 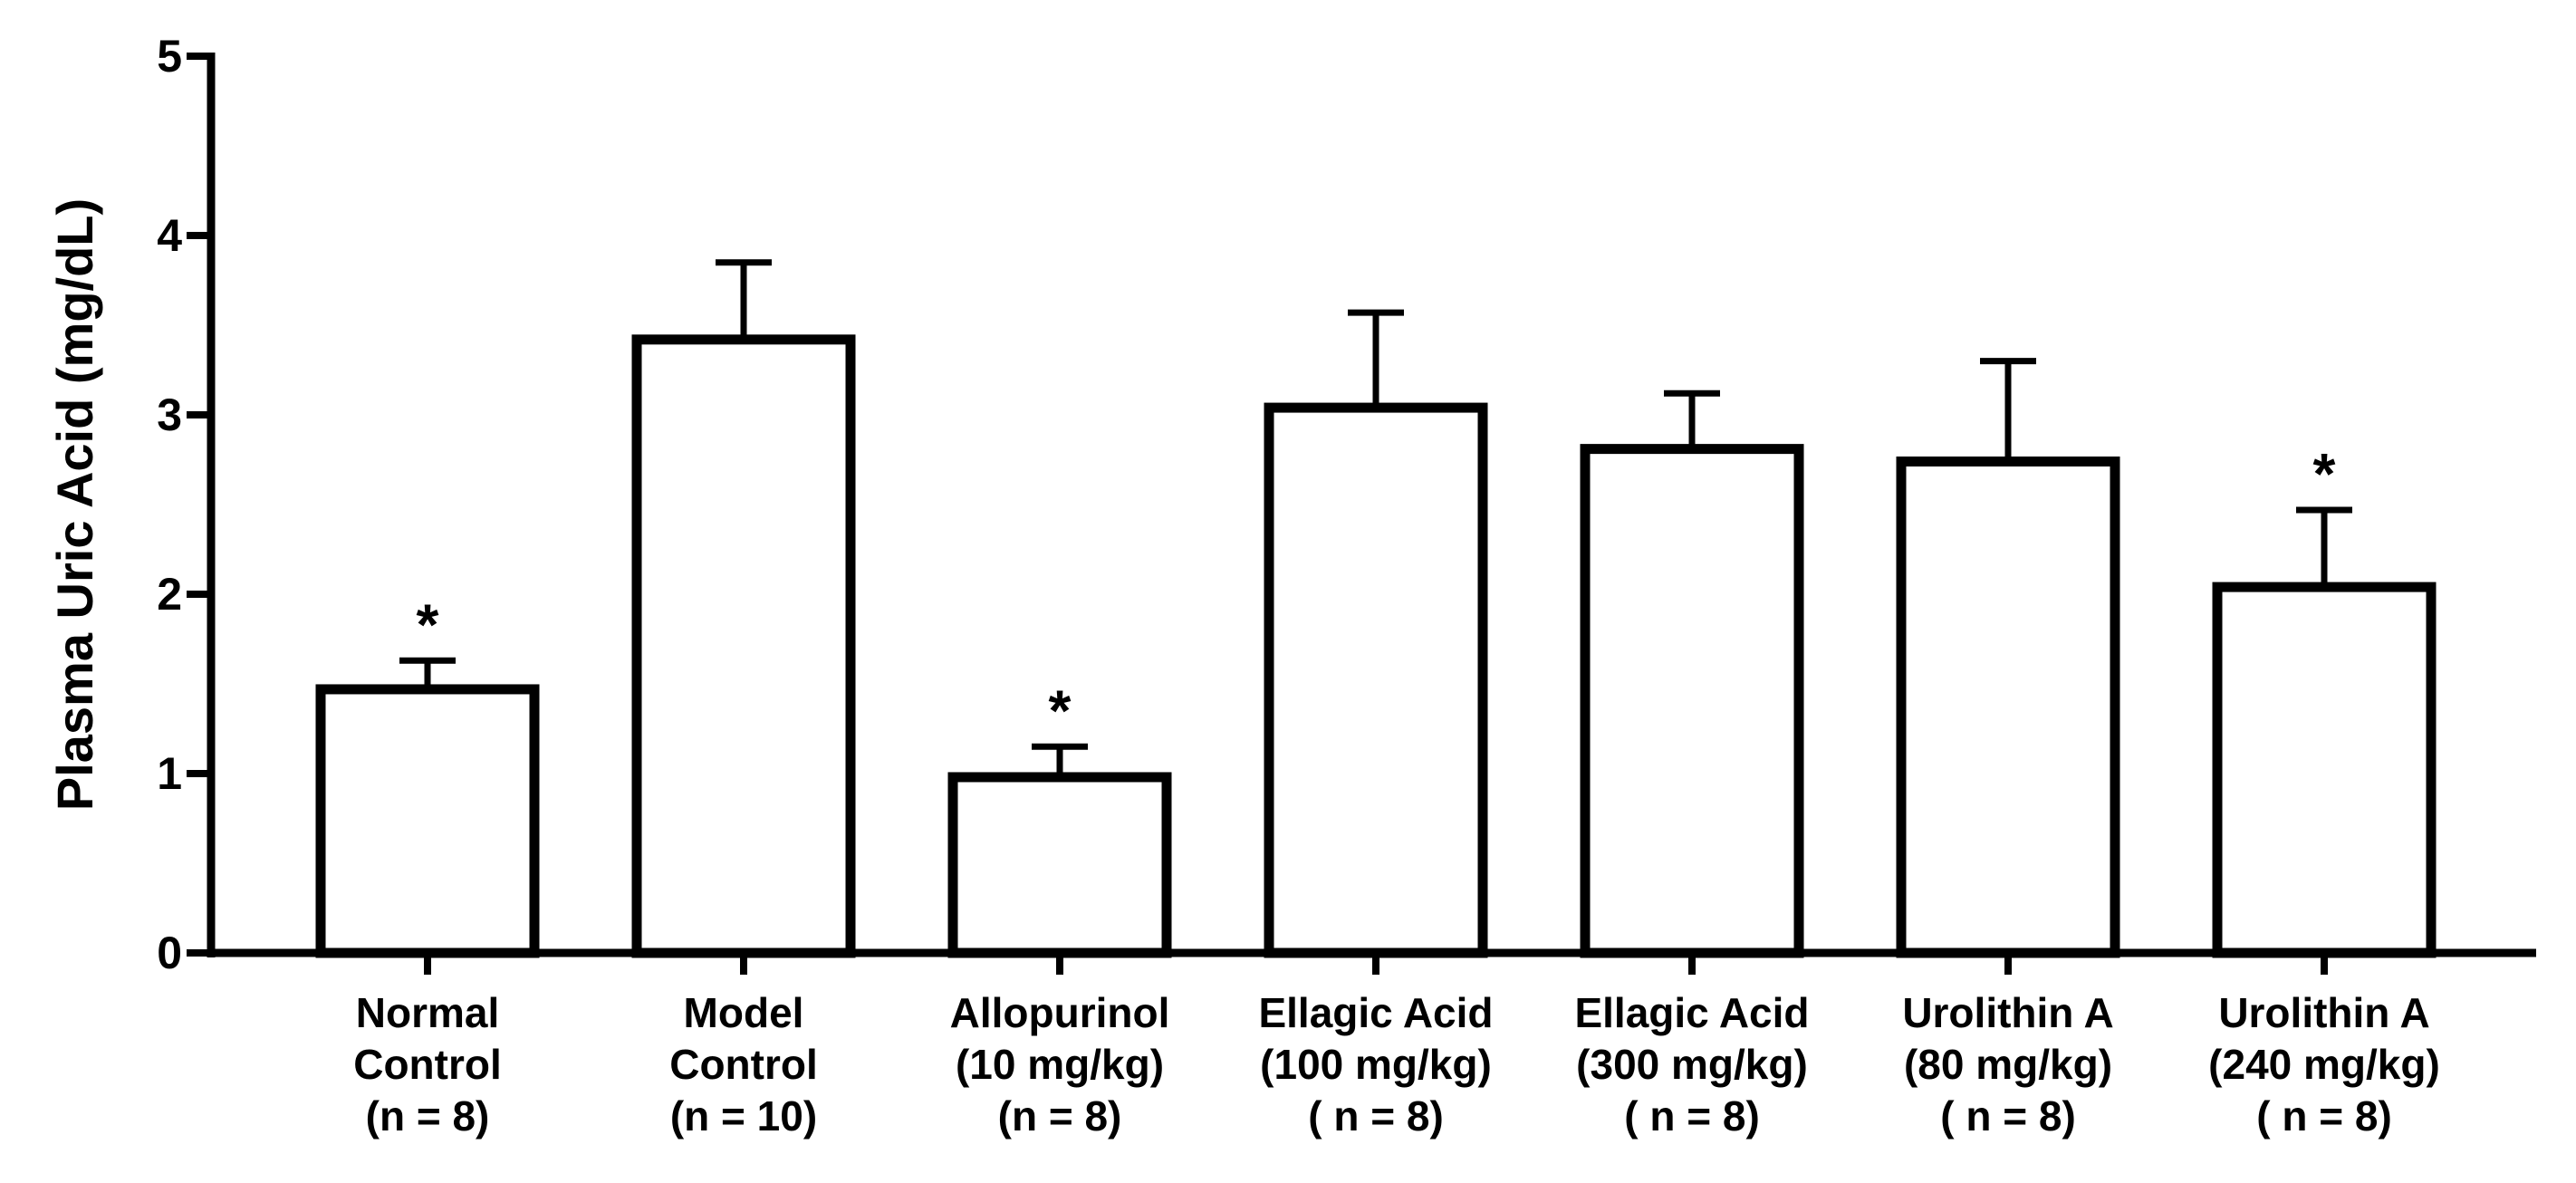 I want to click on category-label-4-line-1: Ellagic Acid, so click(x=1375, y=1012).